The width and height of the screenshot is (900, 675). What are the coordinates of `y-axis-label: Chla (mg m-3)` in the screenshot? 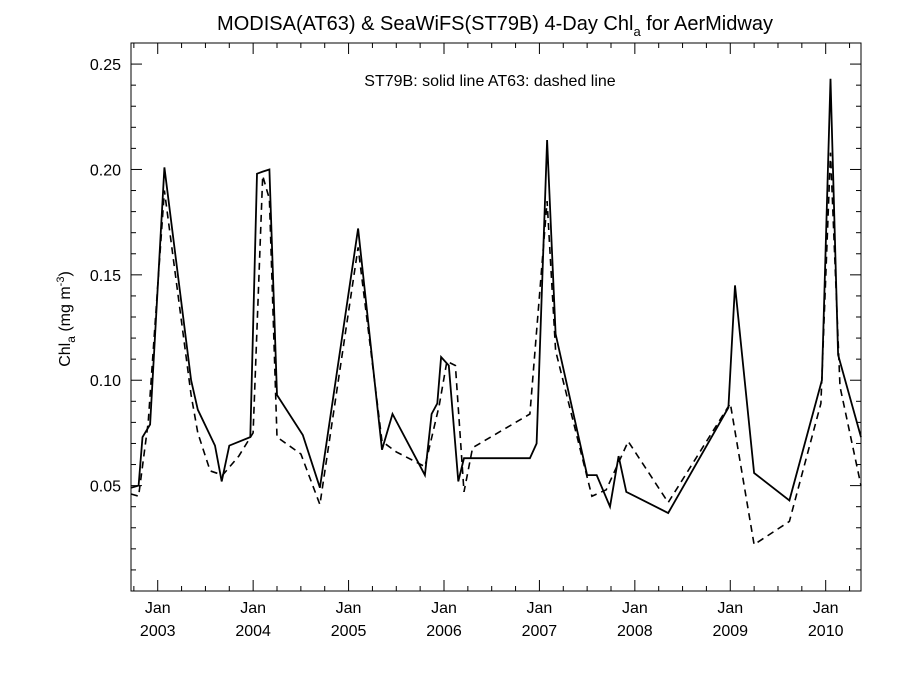 It's located at (66, 319).